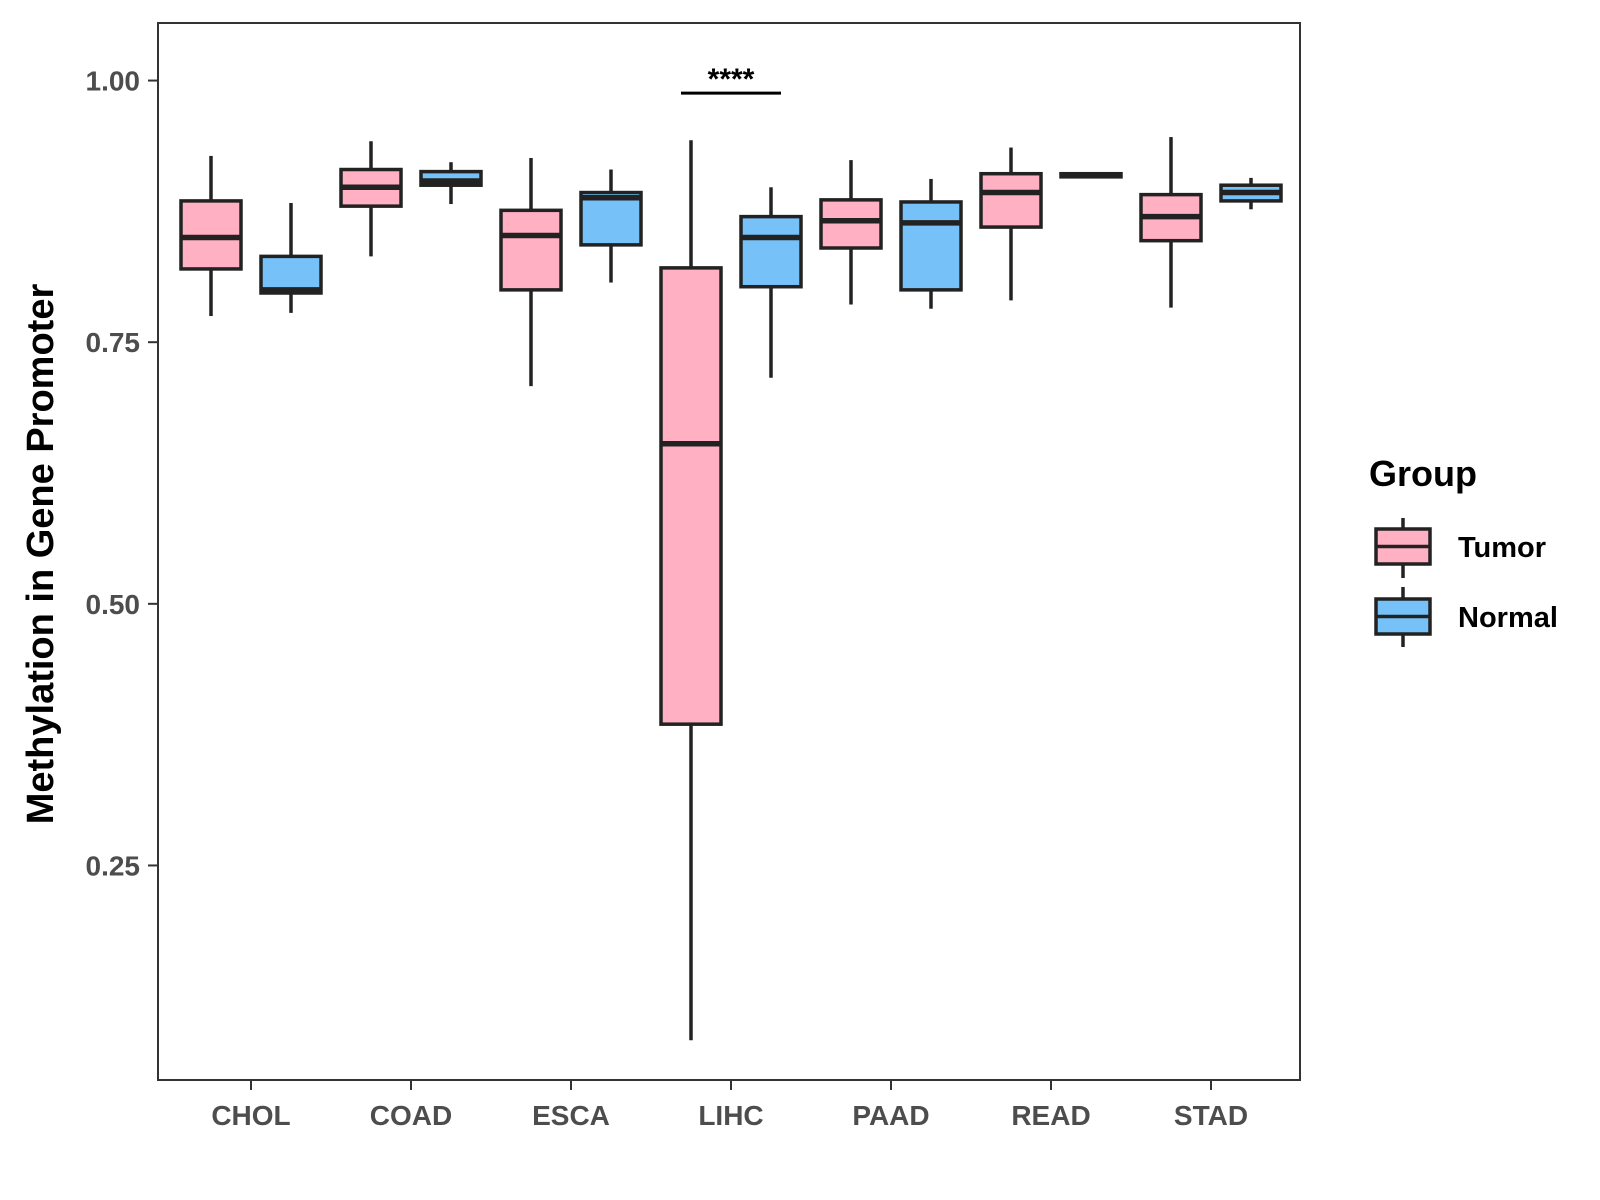 This screenshot has height=1200, width=1600. What do you see at coordinates (1211, 1115) in the screenshot?
I see `x-tick-label-stad: STAD` at bounding box center [1211, 1115].